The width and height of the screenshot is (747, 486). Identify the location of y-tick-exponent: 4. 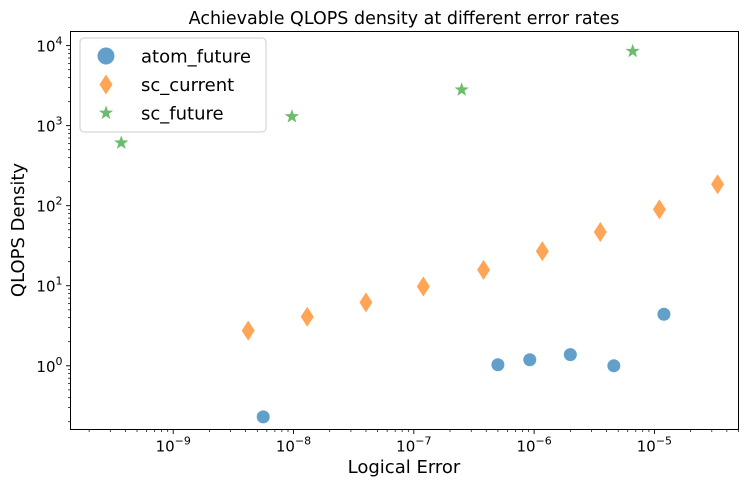
(59, 41).